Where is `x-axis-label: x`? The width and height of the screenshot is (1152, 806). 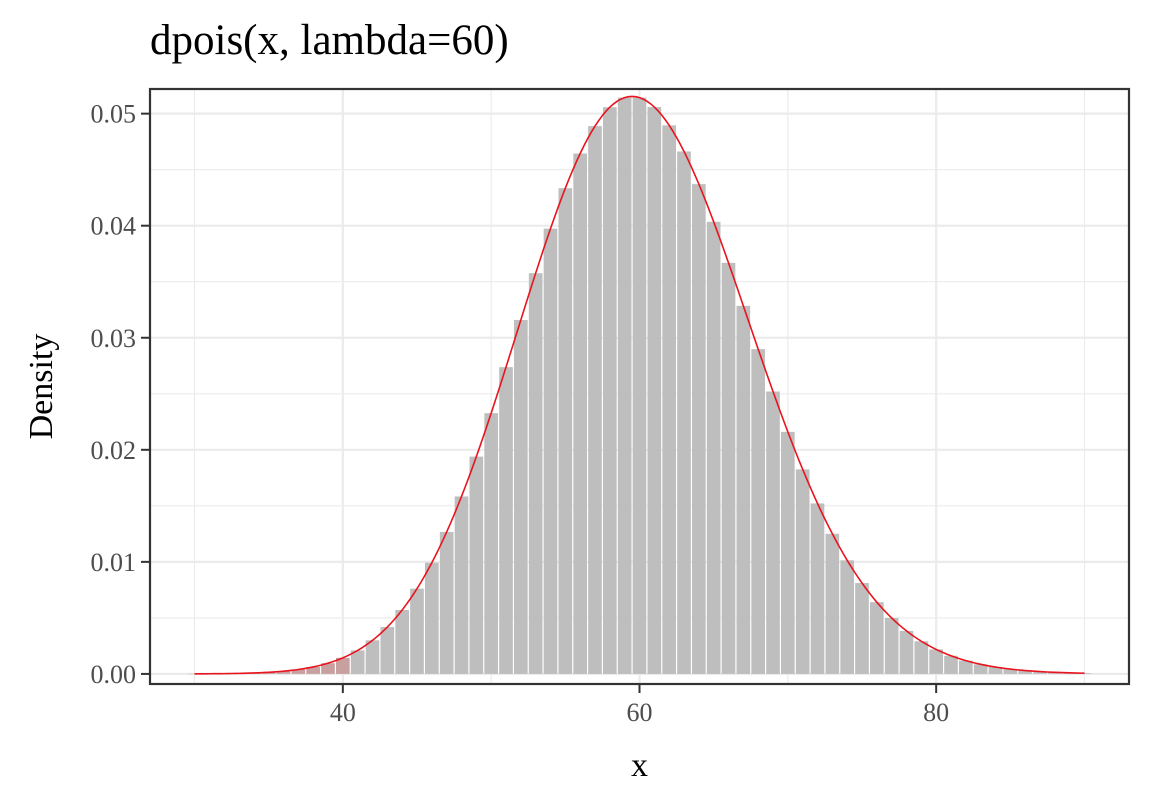
x-axis-label: x is located at coordinates (639, 765).